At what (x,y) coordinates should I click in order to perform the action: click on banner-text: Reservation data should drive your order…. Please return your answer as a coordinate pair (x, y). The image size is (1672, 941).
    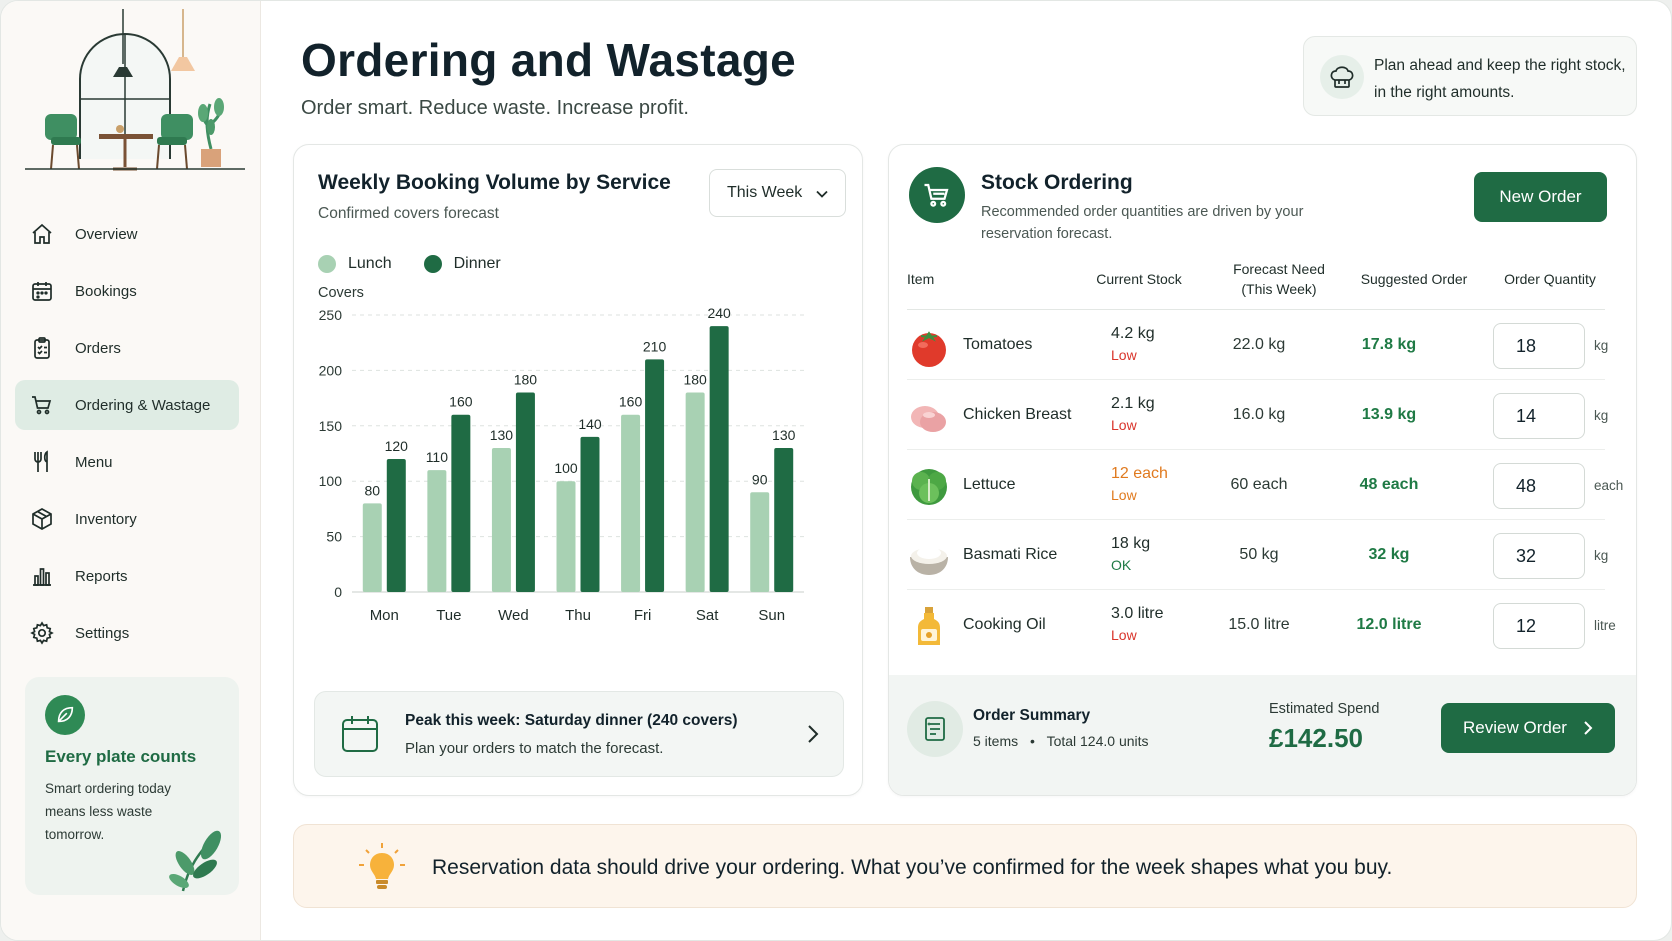
    Looking at the image, I should click on (912, 867).